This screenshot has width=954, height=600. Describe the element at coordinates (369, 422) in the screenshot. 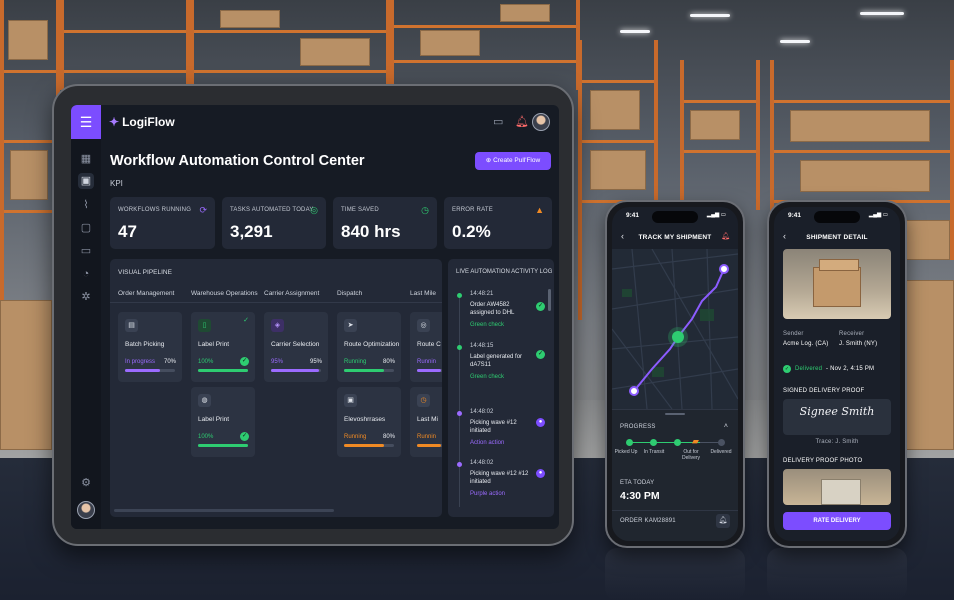

I see `task-card: ▣ Elevoshrrases Running 80%` at that location.